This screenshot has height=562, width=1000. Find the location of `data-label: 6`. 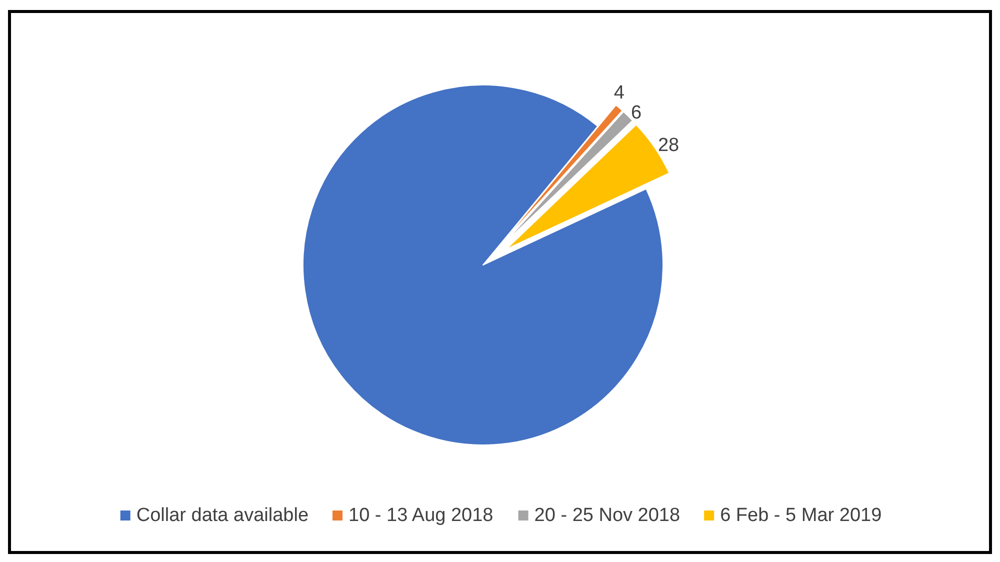

data-label: 6 is located at coordinates (636, 113).